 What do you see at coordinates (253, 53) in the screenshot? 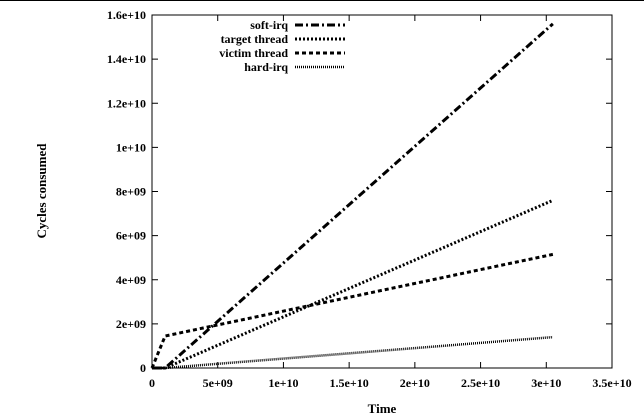
I see `legend-label: victim thread` at bounding box center [253, 53].